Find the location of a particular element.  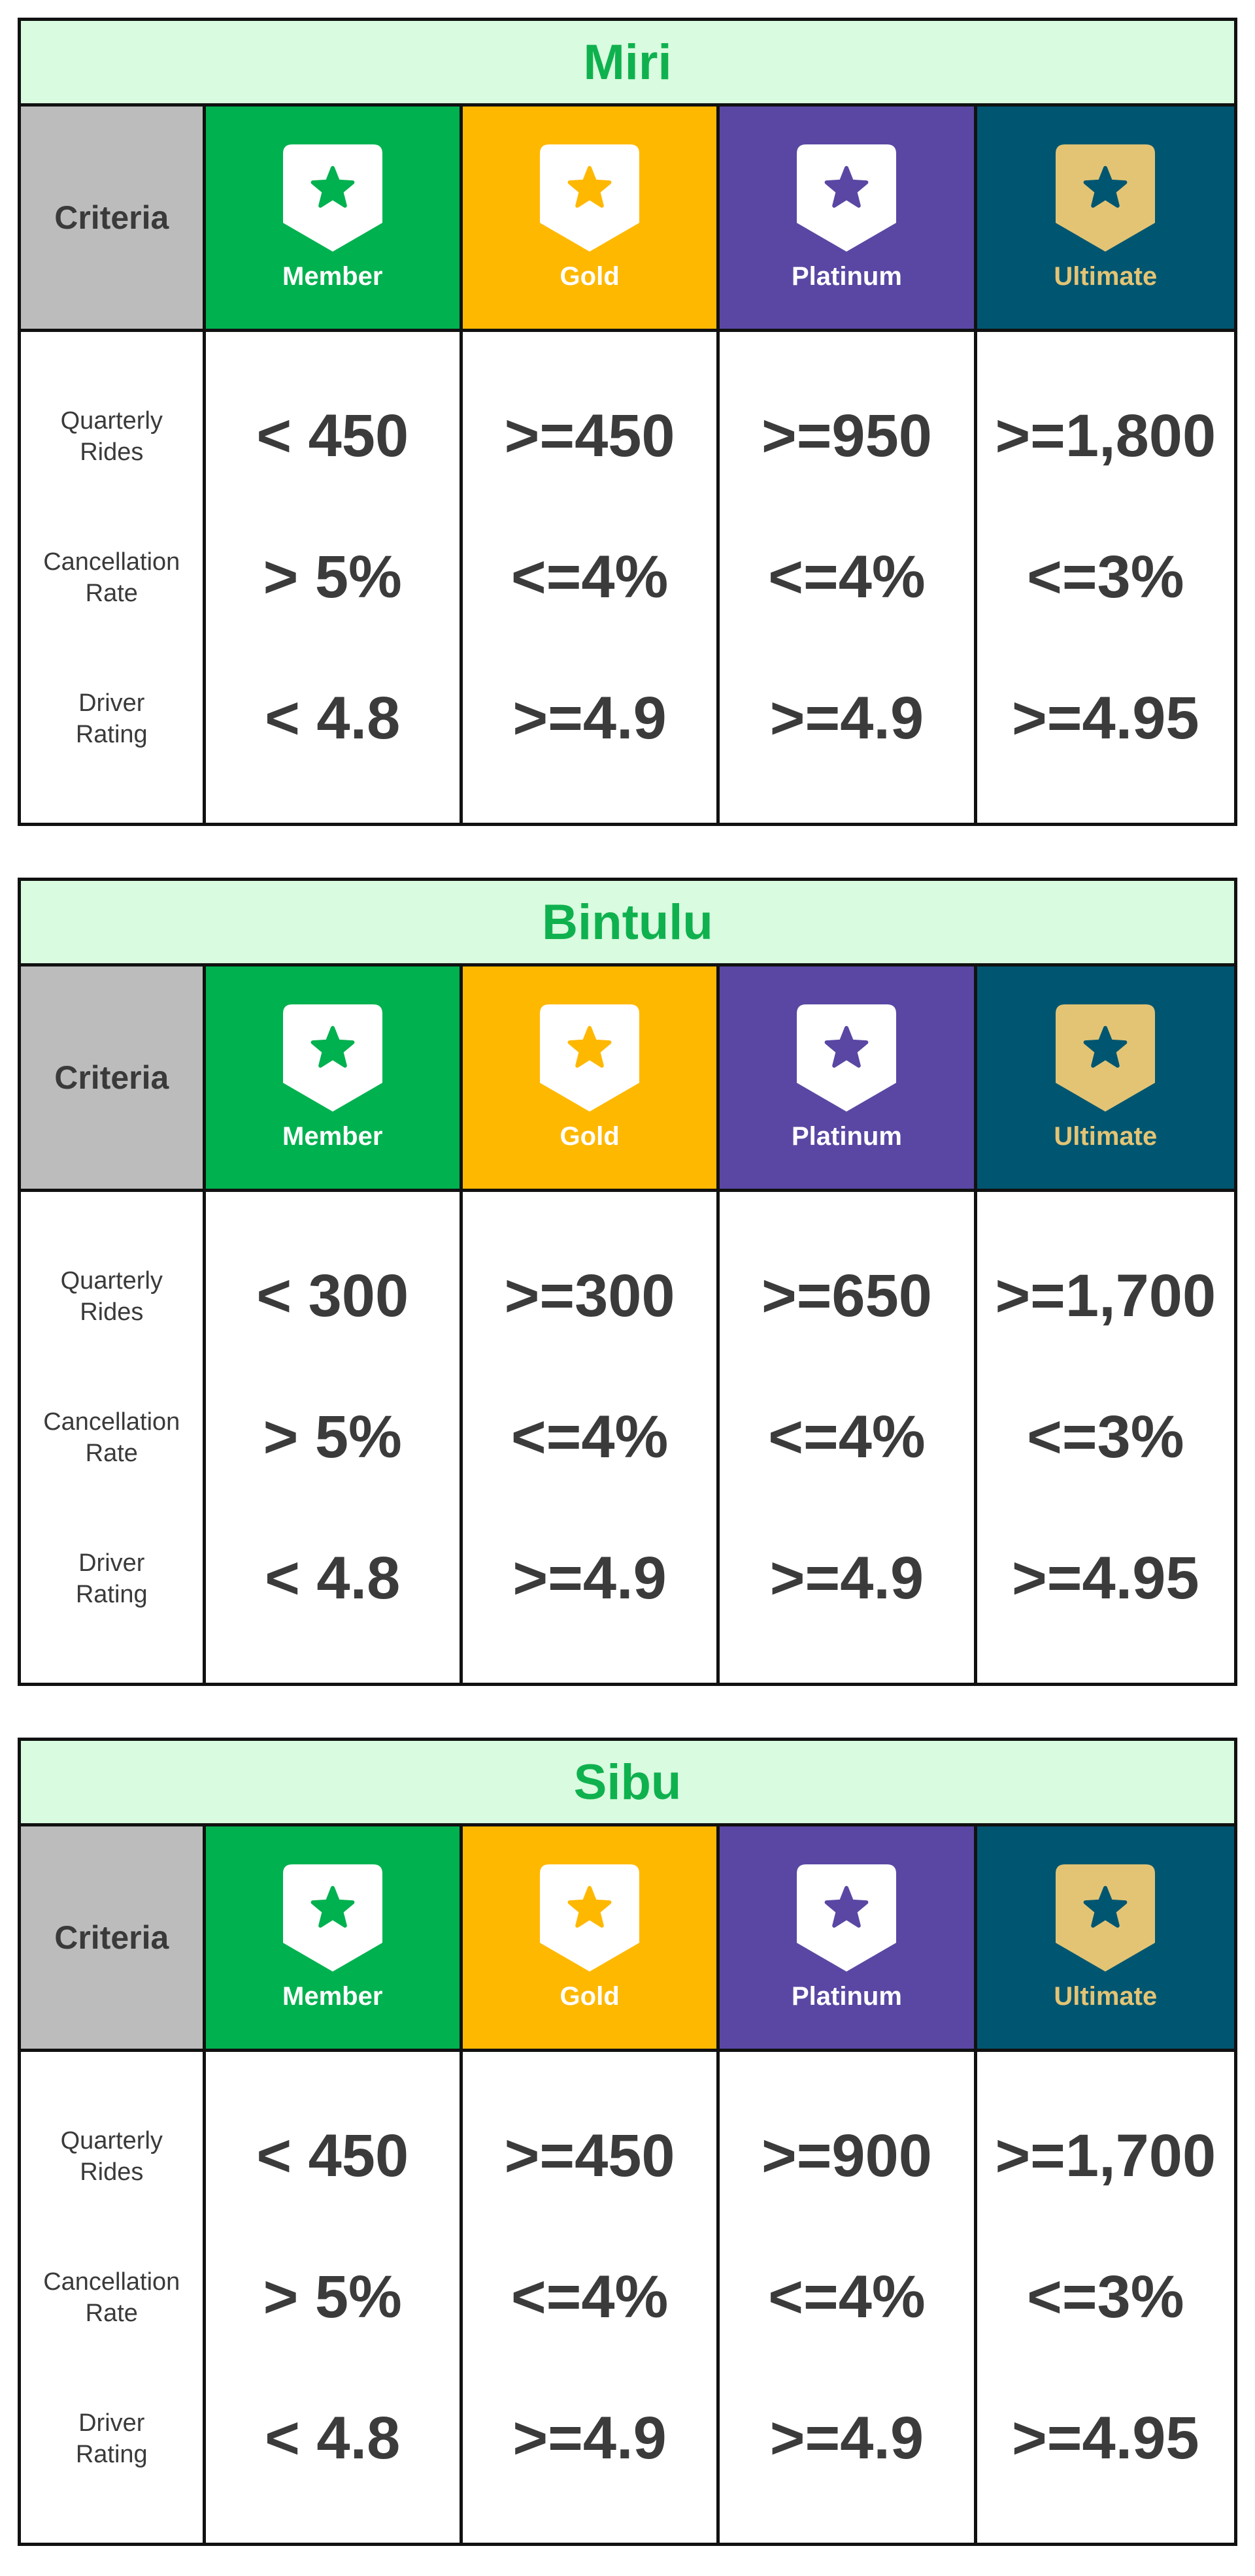

threshold-value: < 300 is located at coordinates (332, 1296).